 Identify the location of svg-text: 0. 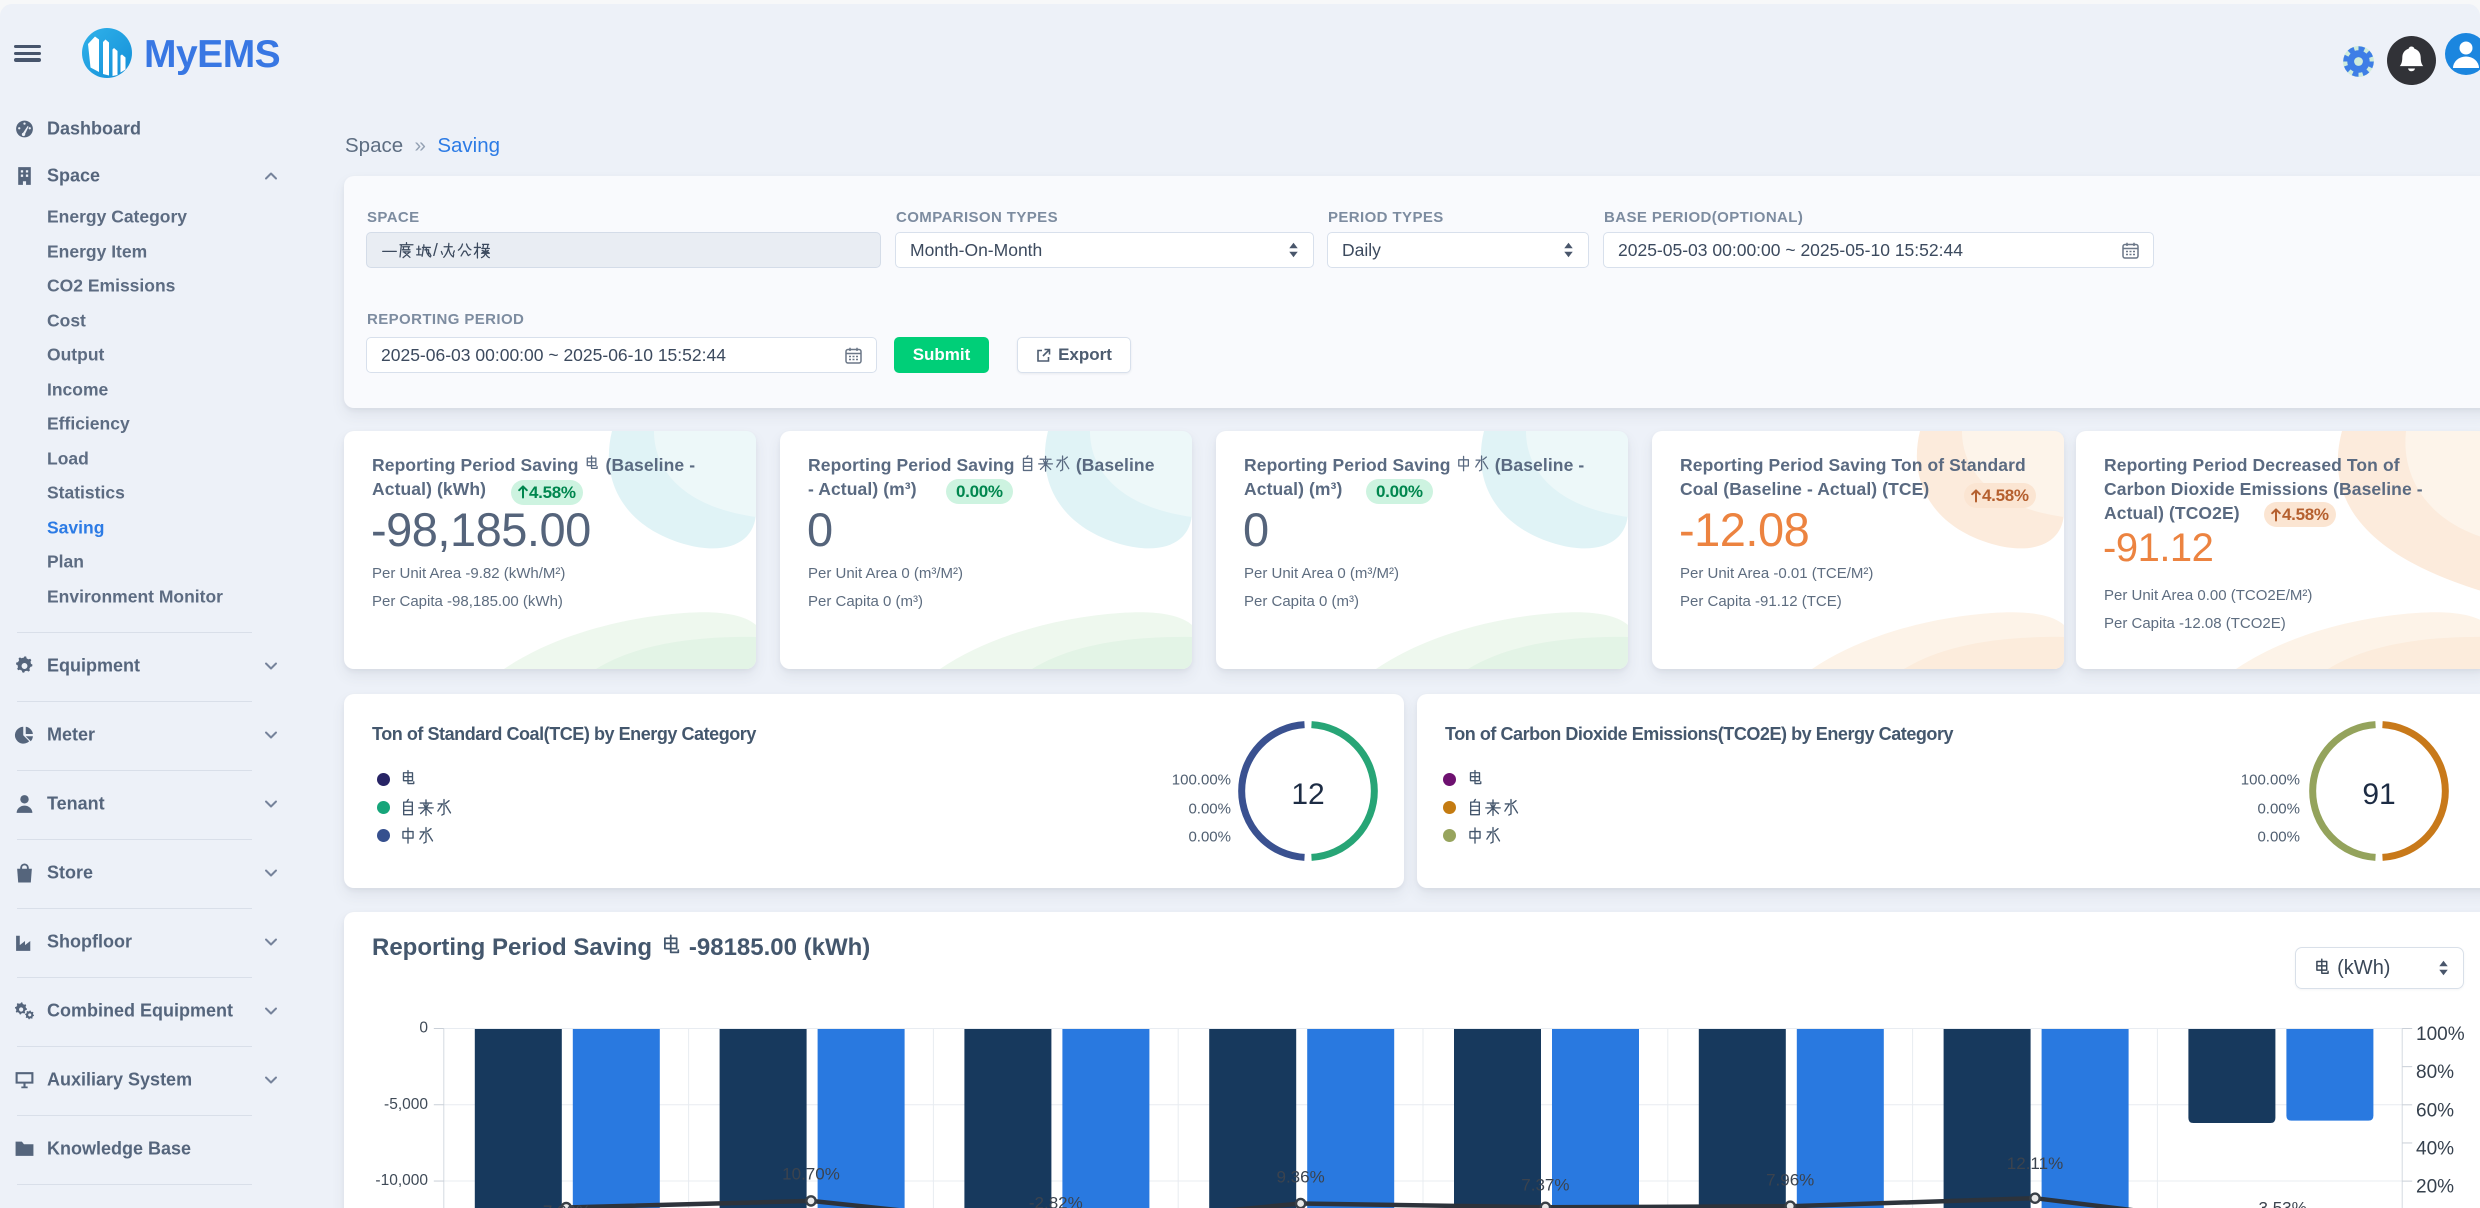
(423, 1028).